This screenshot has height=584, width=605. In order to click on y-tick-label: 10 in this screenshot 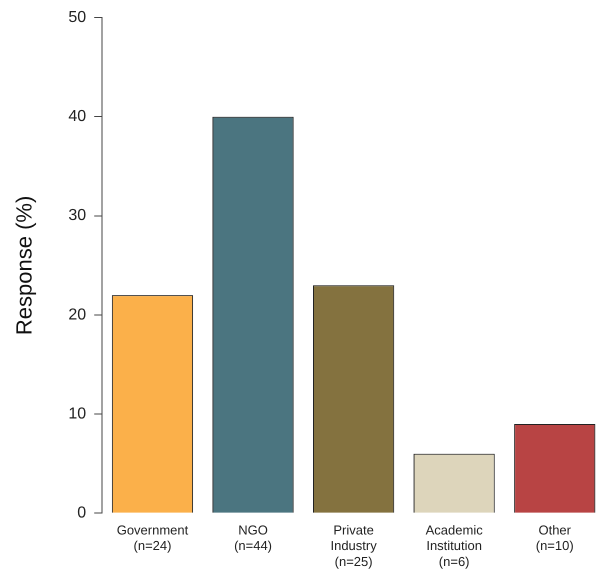, I will do `click(77, 413)`.